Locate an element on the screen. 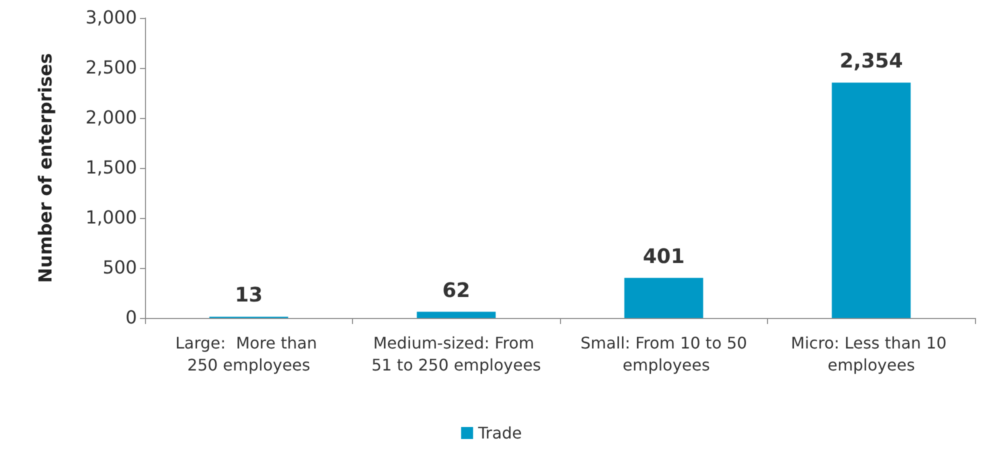 The width and height of the screenshot is (983, 452). y-tick-label: 3,000 is located at coordinates (111, 18).